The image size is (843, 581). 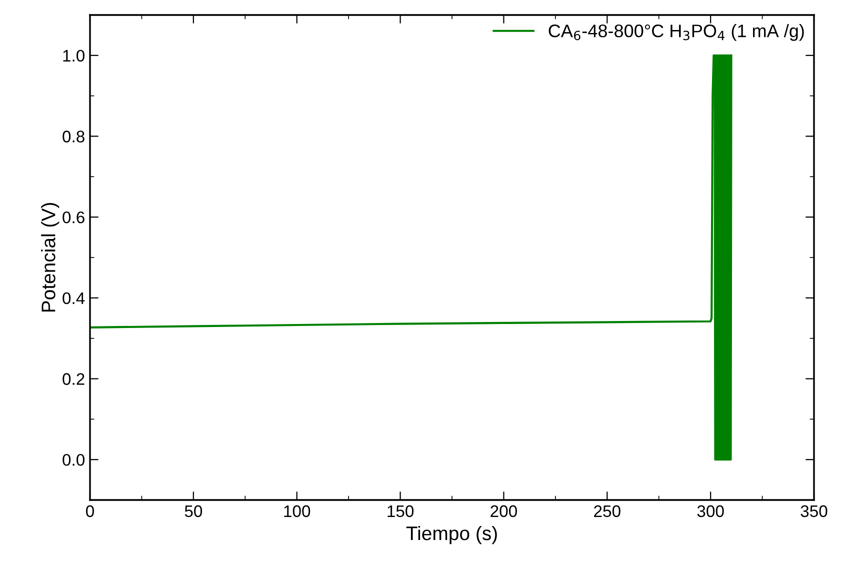 What do you see at coordinates (73, 217) in the screenshot?
I see `y-tick-label: 0.6` at bounding box center [73, 217].